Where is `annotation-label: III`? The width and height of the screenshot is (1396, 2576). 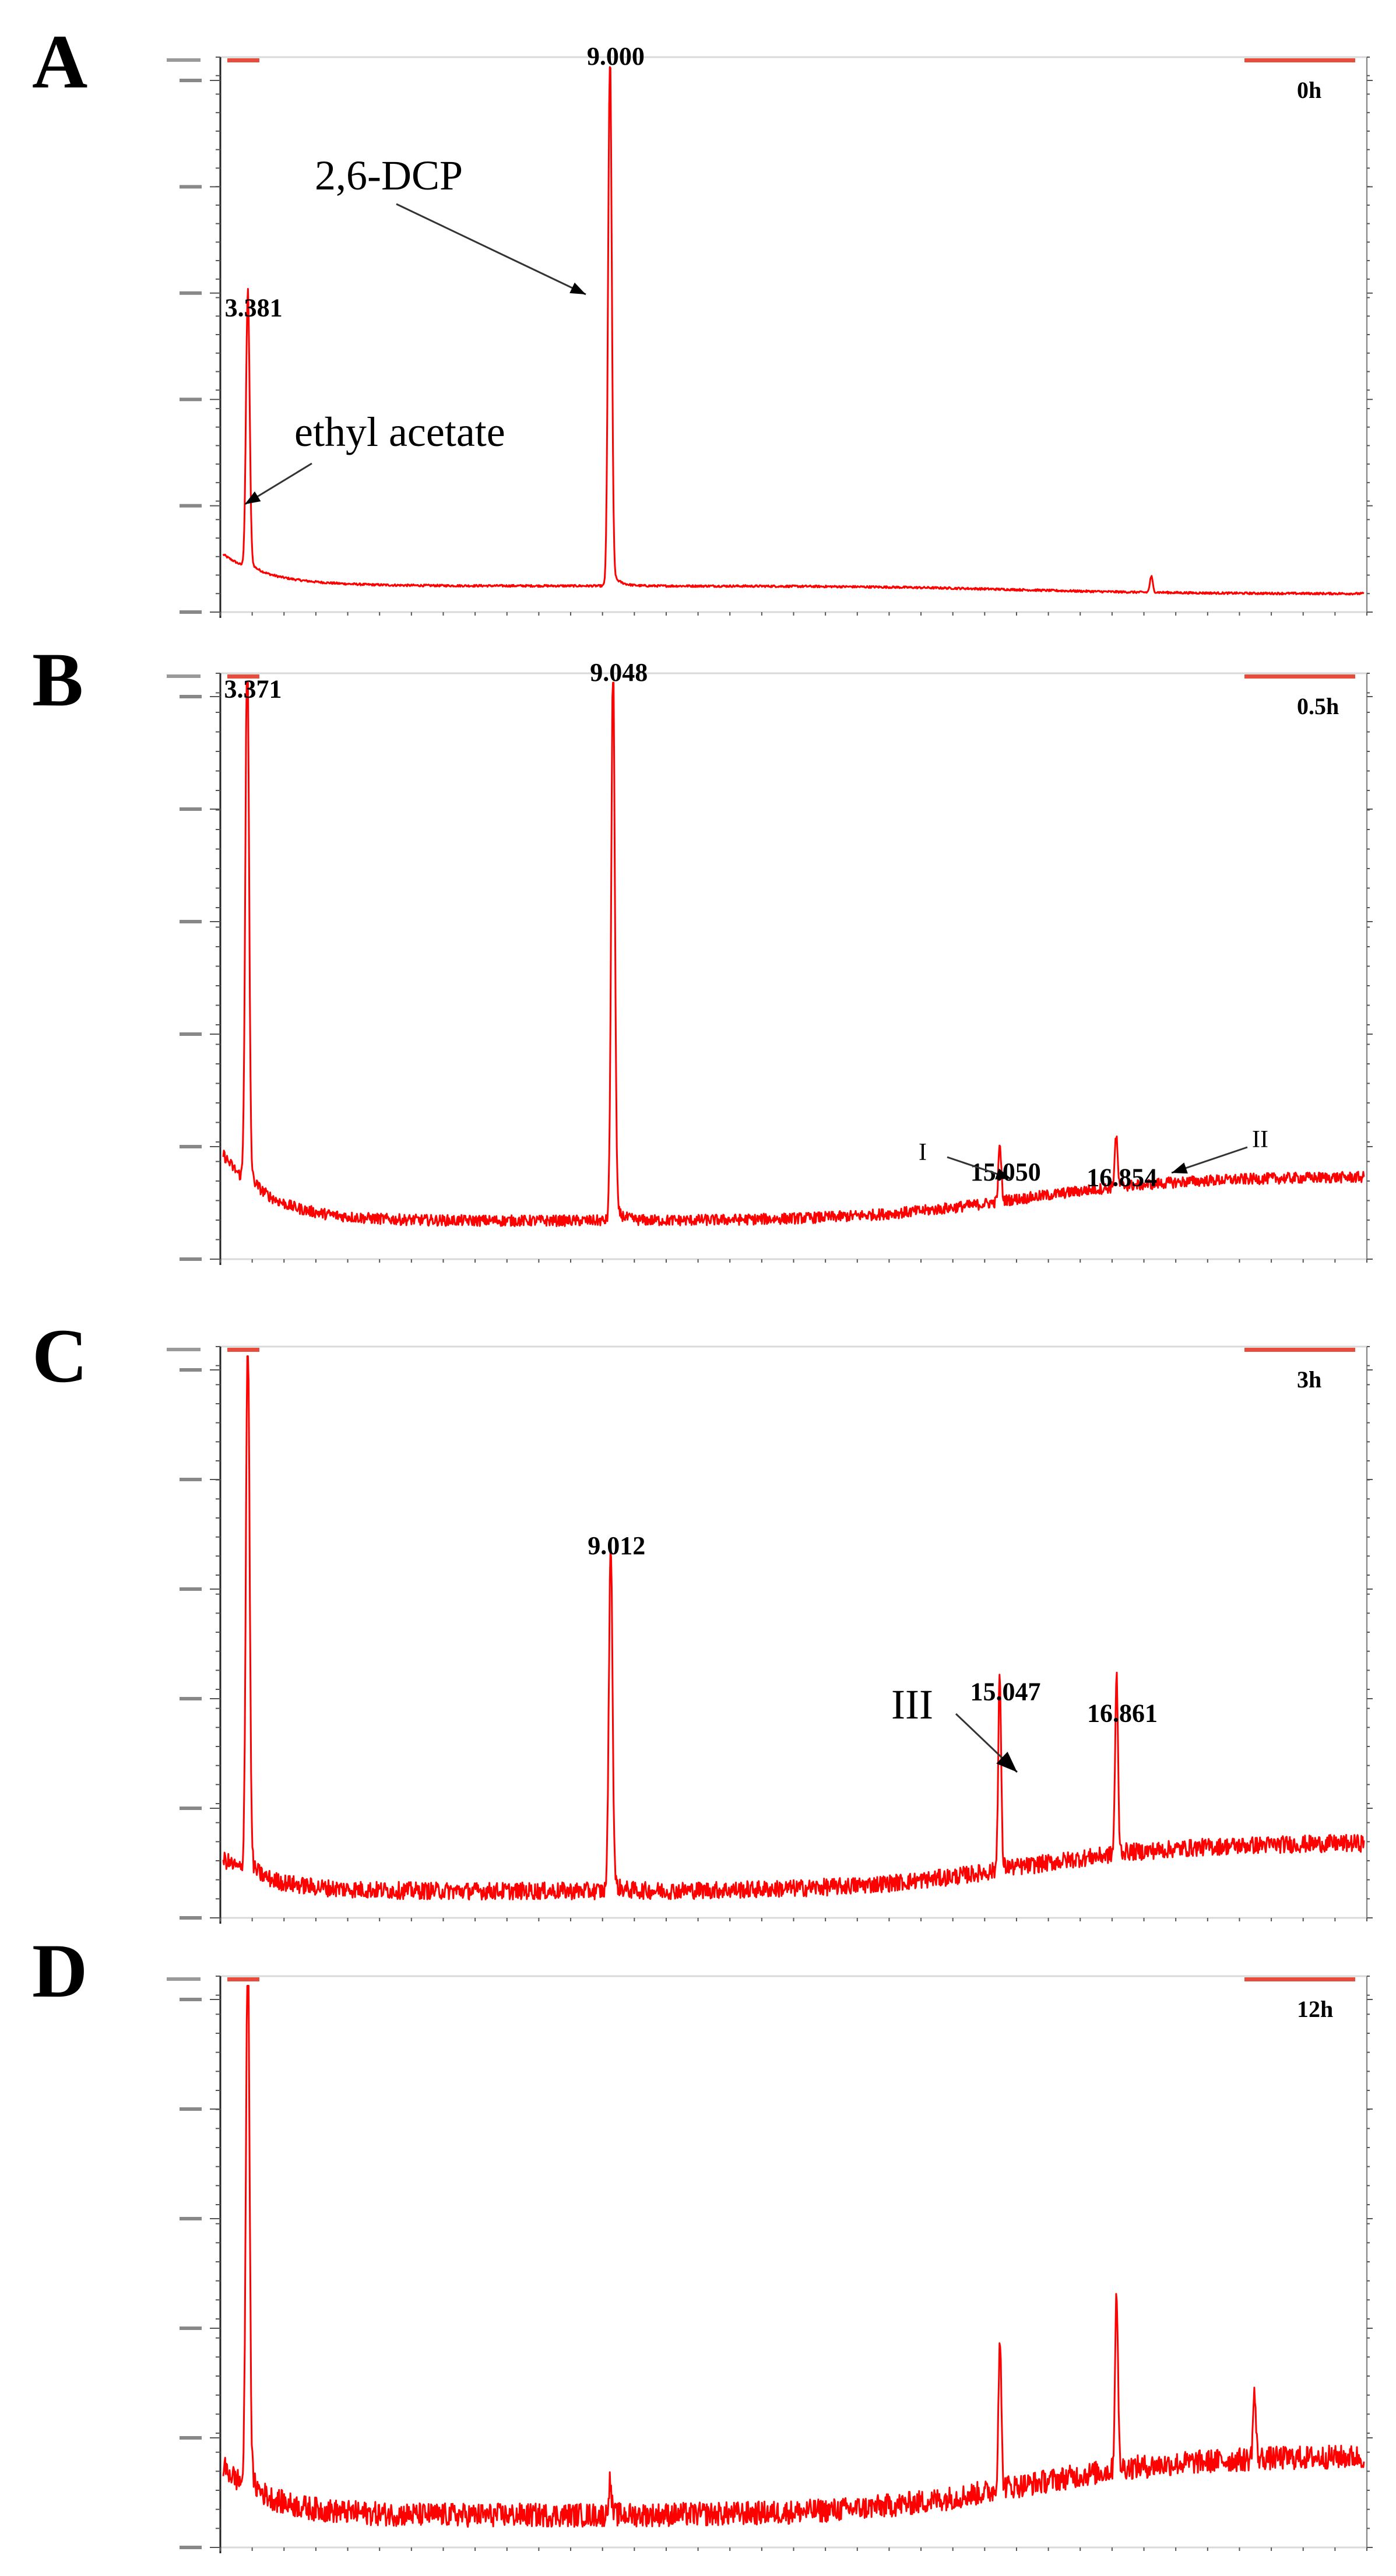
annotation-label: III is located at coordinates (912, 1704).